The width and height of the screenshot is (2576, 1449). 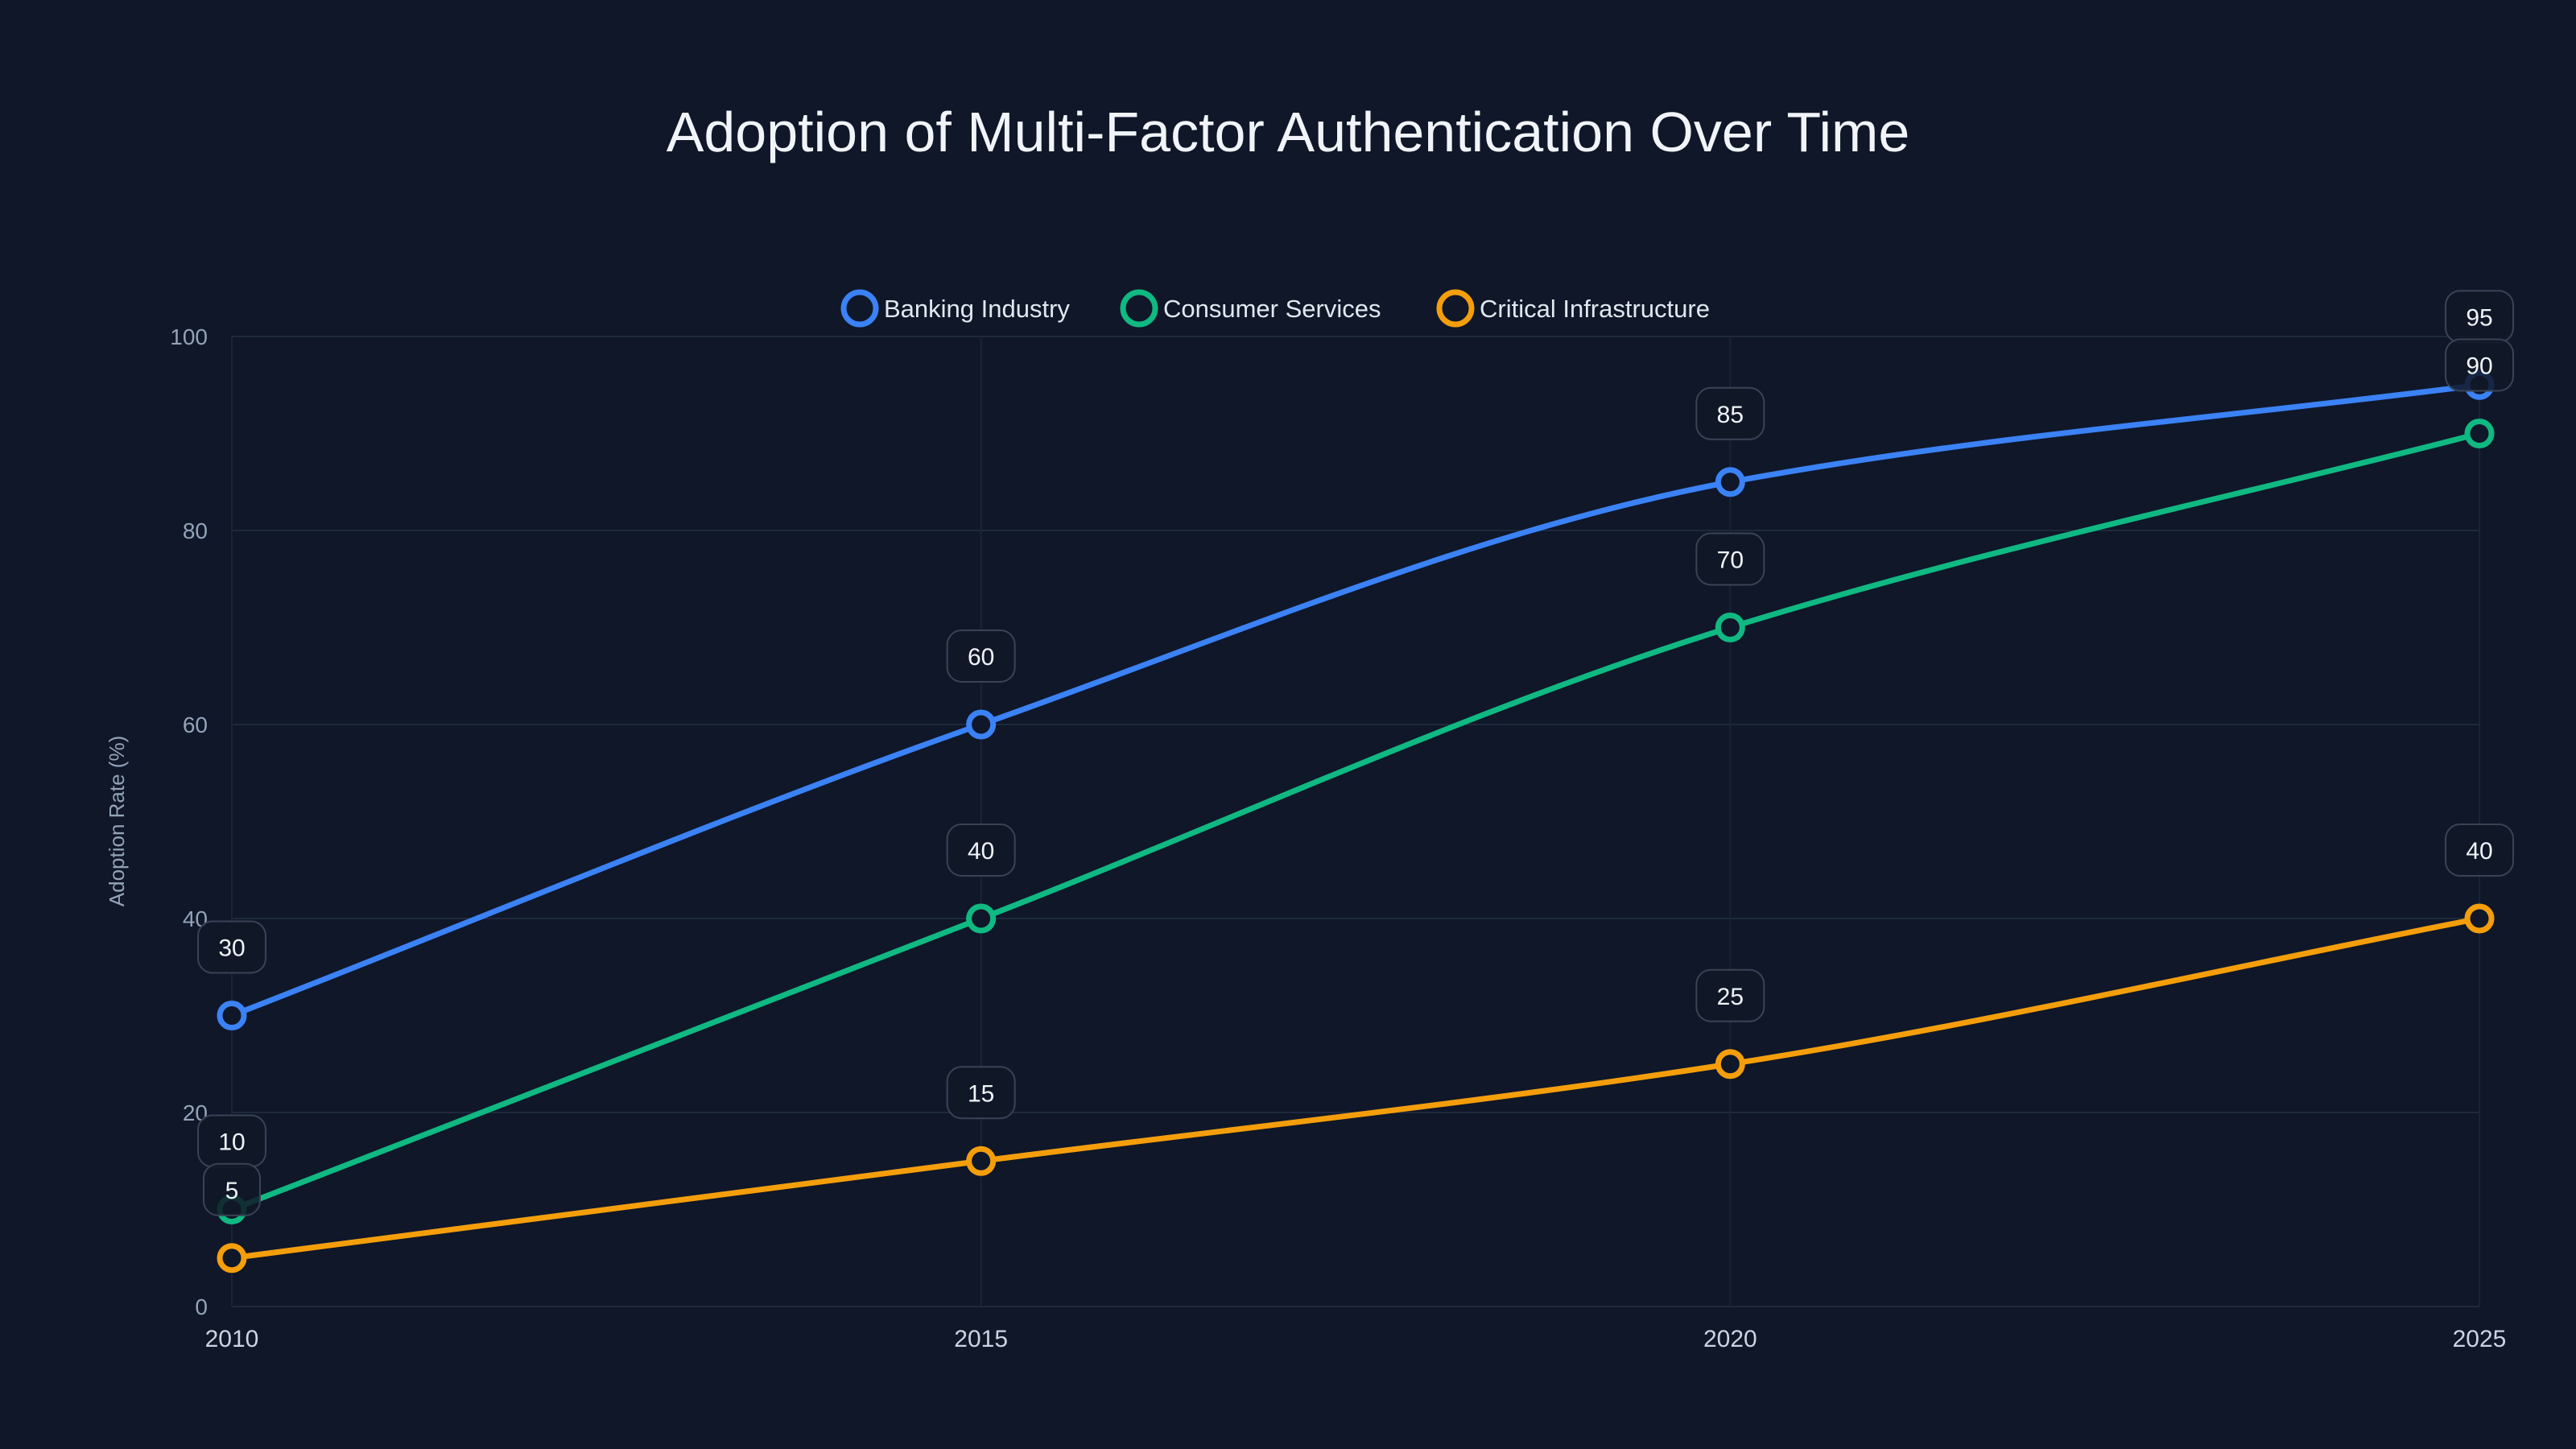 I want to click on y-tick-label: 0, so click(x=201, y=1306).